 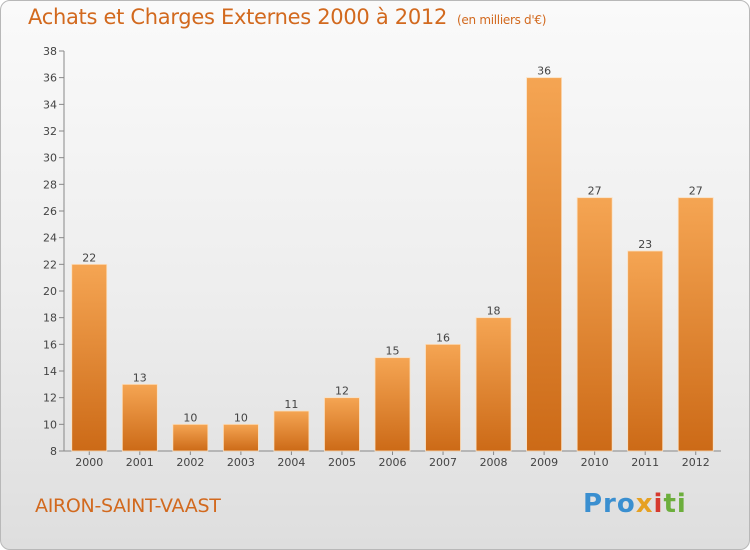 What do you see at coordinates (645, 462) in the screenshot?
I see `x-tick-label: 2011` at bounding box center [645, 462].